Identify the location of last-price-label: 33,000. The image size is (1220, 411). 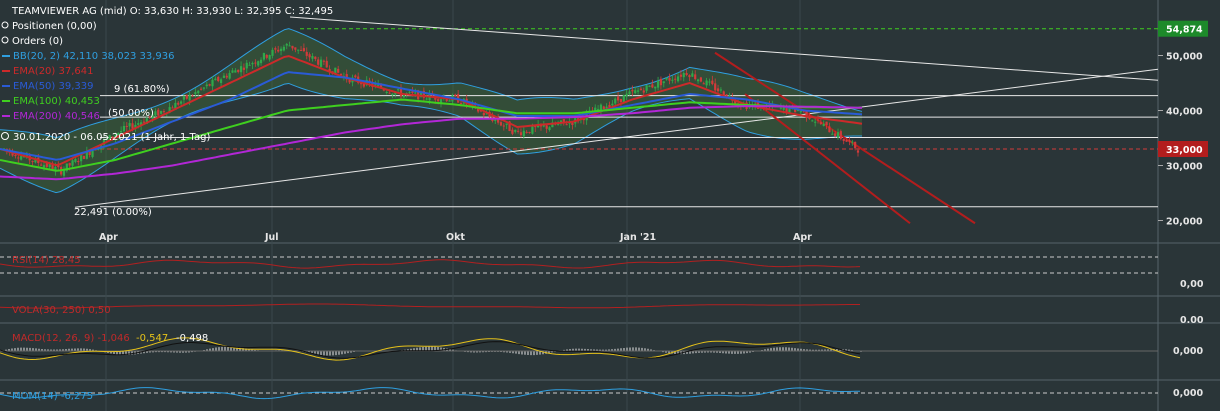
(1184, 150).